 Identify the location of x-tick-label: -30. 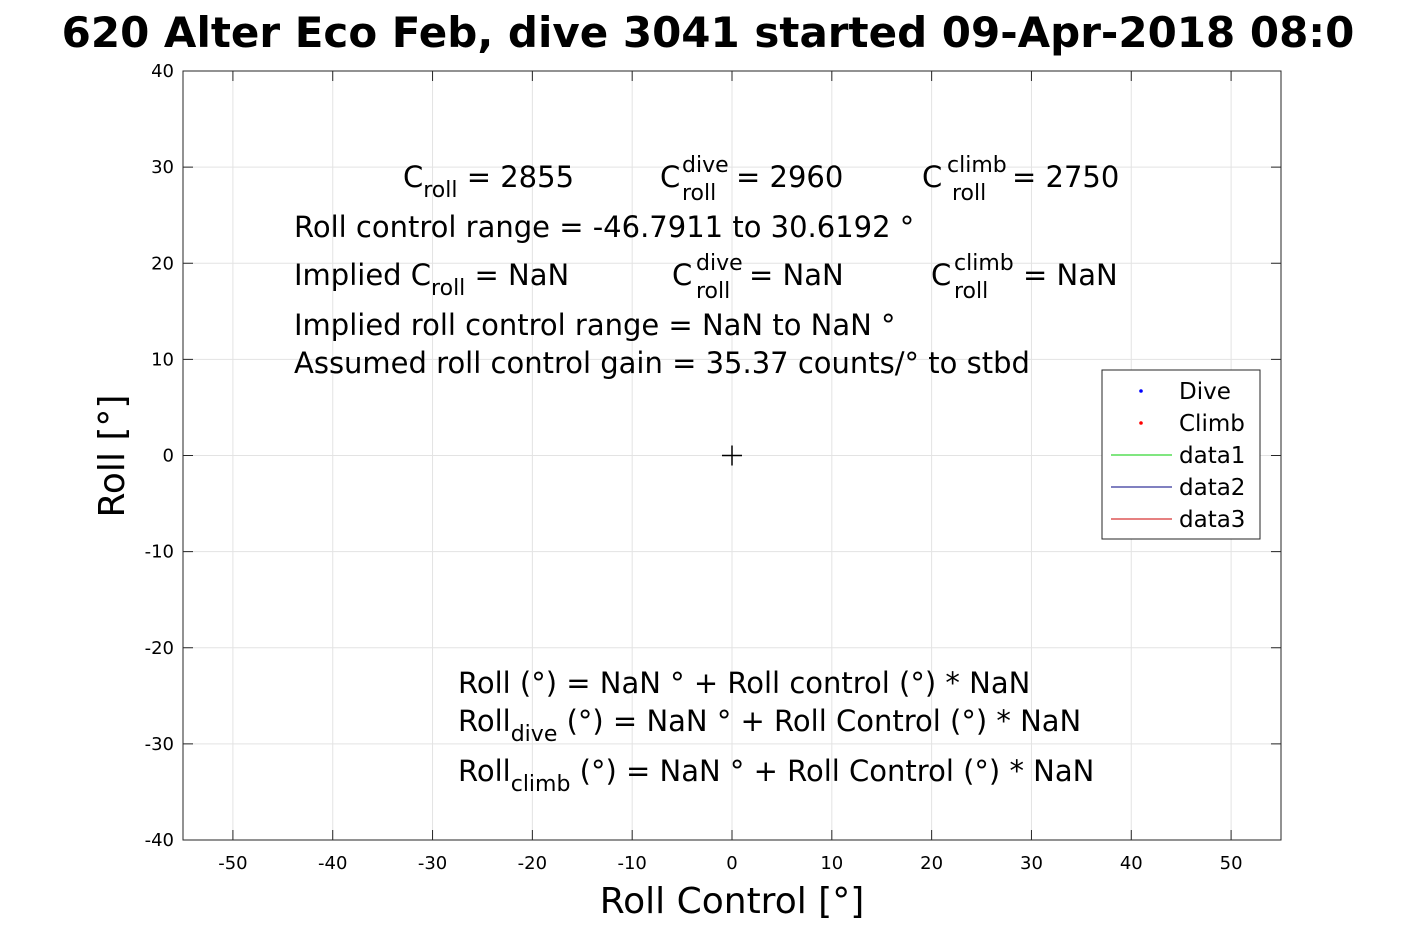
(432, 863).